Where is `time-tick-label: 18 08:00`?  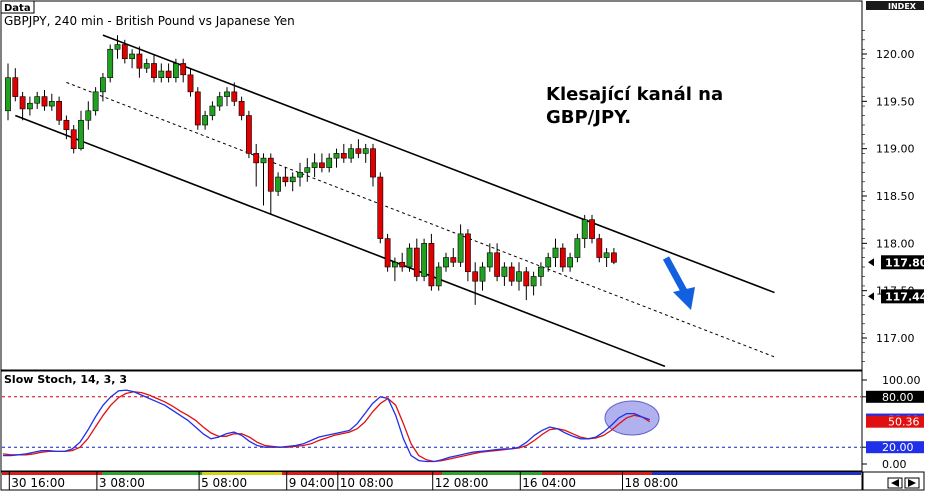
time-tick-label: 18 08:00 is located at coordinates (652, 483).